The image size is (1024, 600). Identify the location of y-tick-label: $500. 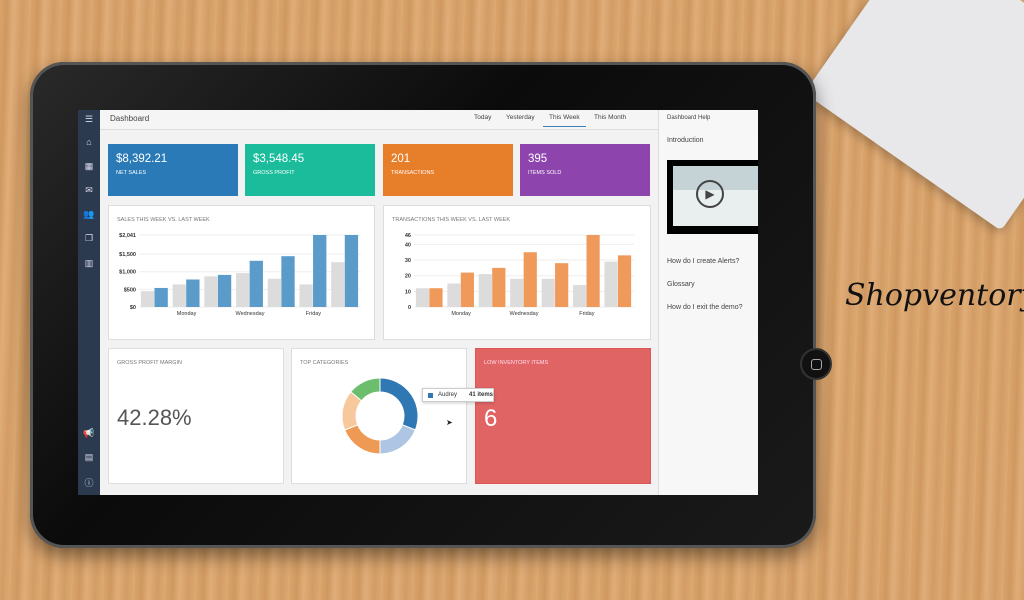
(130, 290).